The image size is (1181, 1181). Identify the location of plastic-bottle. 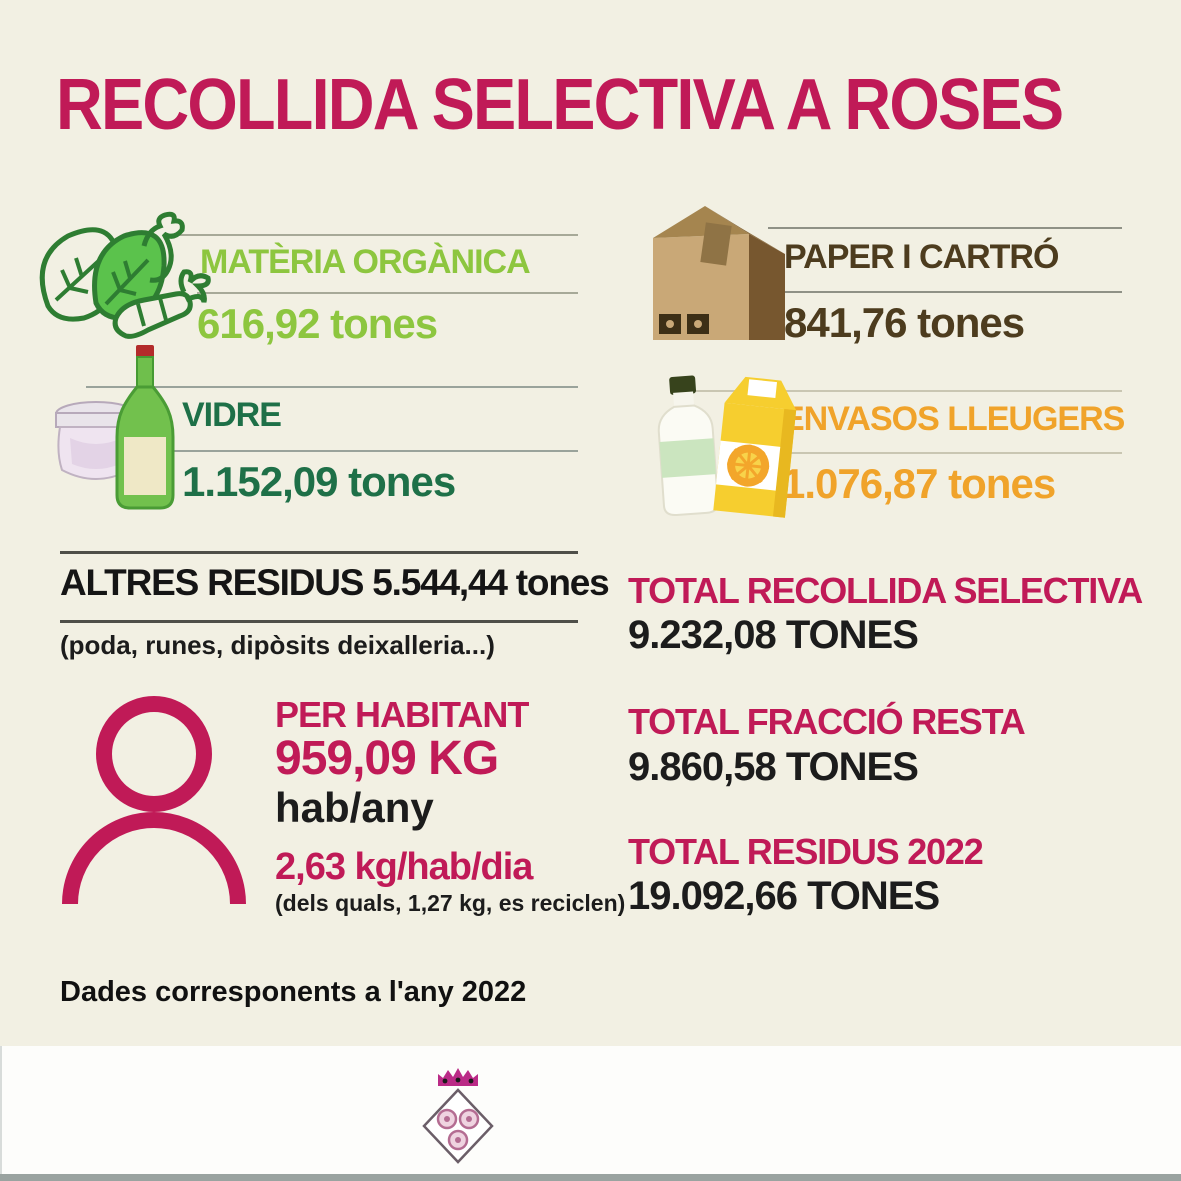
(688, 445).